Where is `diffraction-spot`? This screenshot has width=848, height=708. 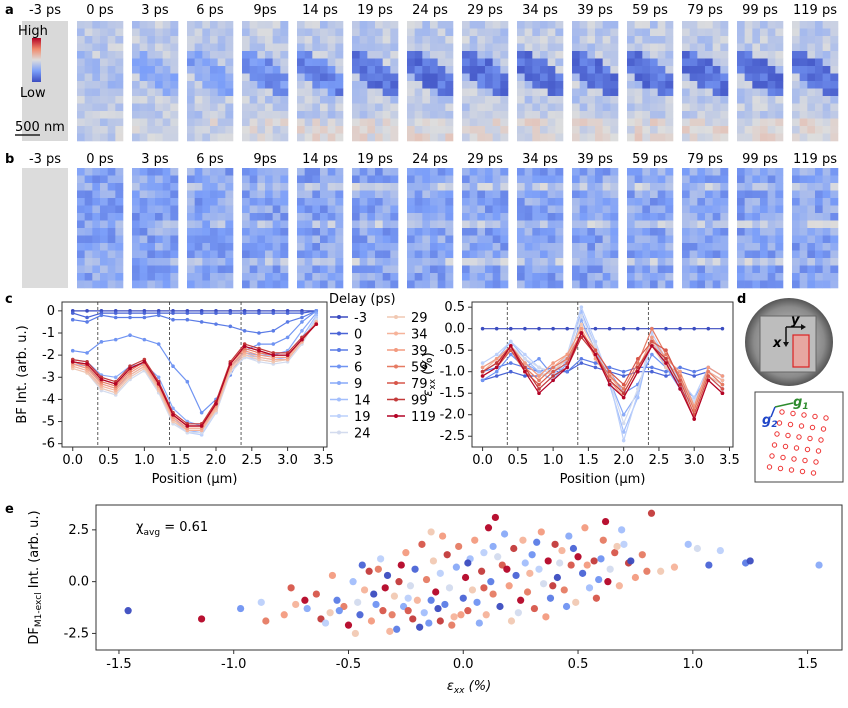 diffraction-spot is located at coordinates (815, 416).